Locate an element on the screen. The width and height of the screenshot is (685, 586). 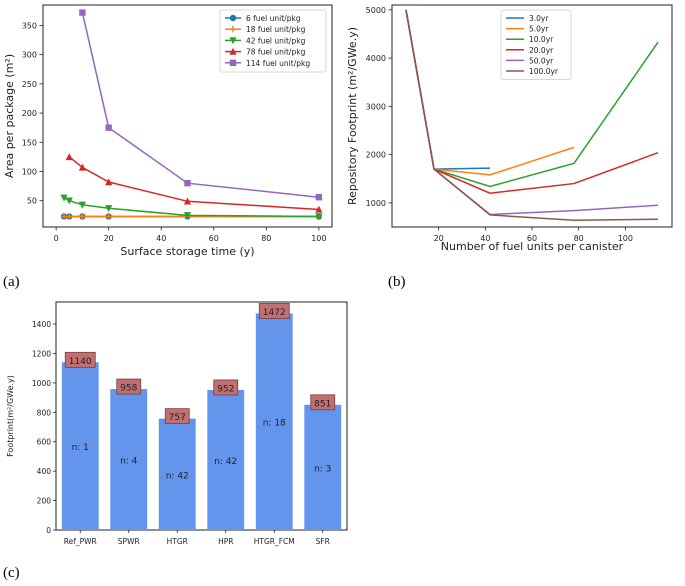
bar-inner-label: n: 18 is located at coordinates (274, 424).